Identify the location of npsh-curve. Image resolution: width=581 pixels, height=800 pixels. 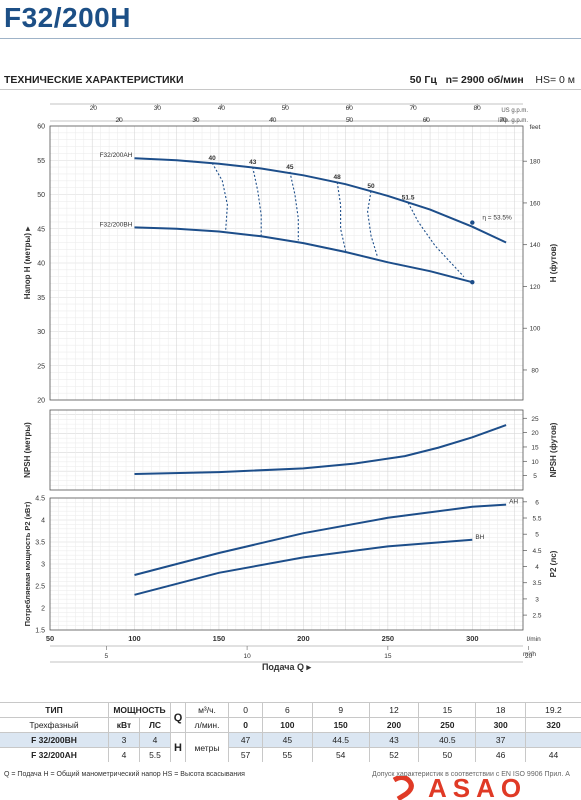
(320, 449).